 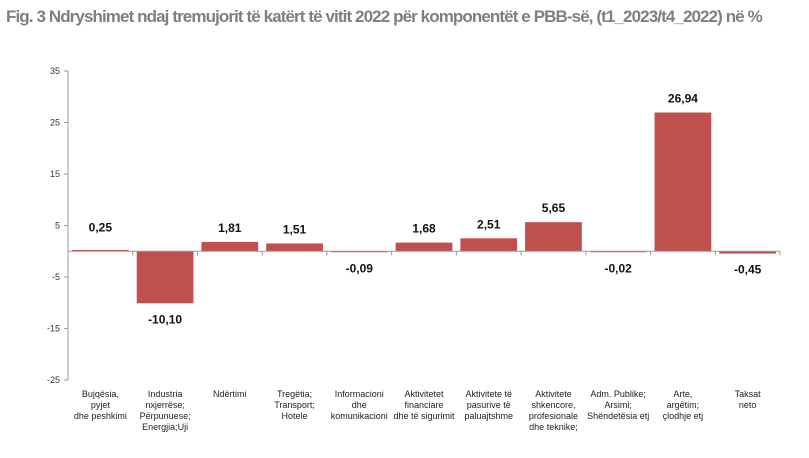 What do you see at coordinates (359, 405) in the screenshot?
I see `category-label: Informacioni dhe komunikacioni` at bounding box center [359, 405].